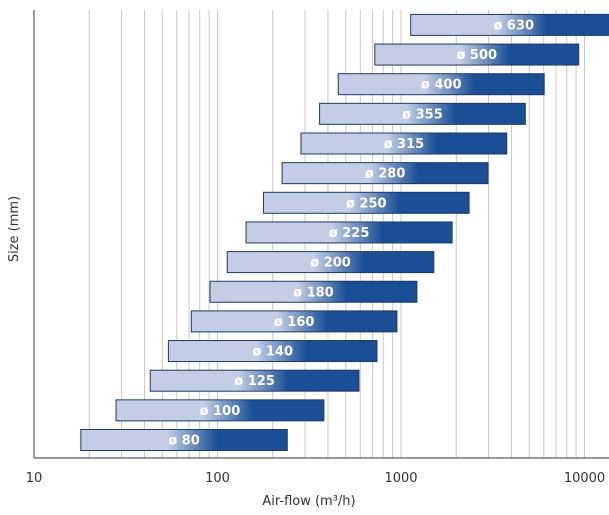 This screenshot has height=515, width=609. I want to click on bar-group: ø 225, so click(349, 232).